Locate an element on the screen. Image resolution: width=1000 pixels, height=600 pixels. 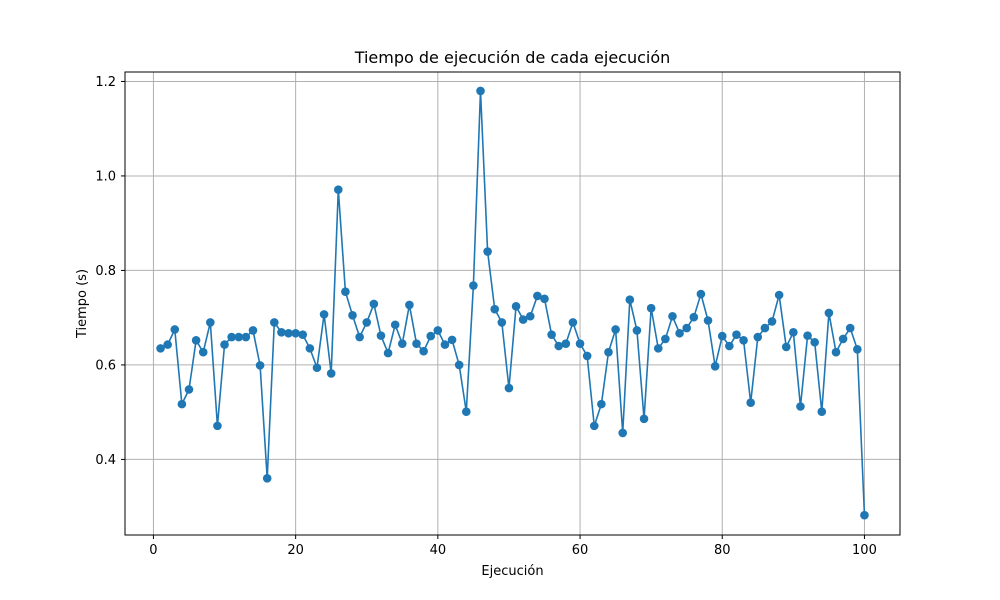
y-tick-label: 0.4 is located at coordinates (105, 460).